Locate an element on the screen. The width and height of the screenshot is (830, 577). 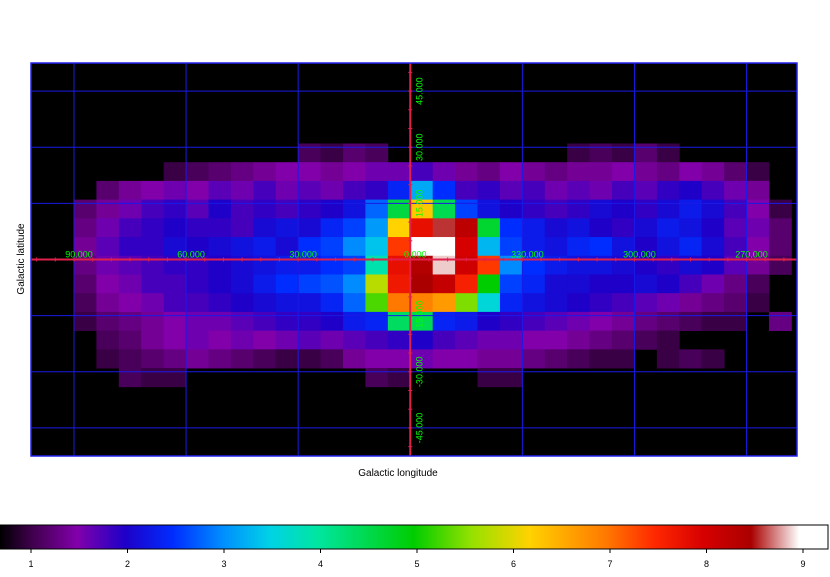
colorbar-tick-label: 7 is located at coordinates (609, 564).